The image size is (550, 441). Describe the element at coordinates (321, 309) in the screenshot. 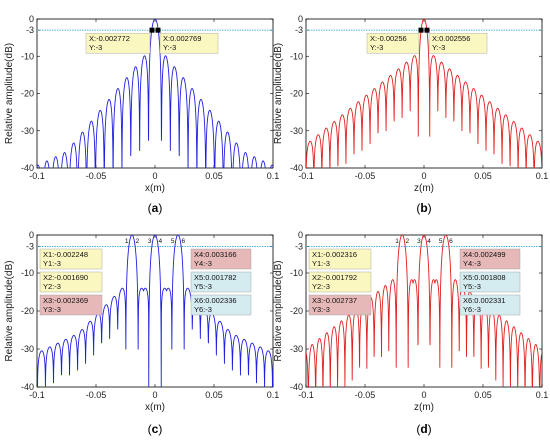

I see `datatip-y-label: Y3:-3` at that location.